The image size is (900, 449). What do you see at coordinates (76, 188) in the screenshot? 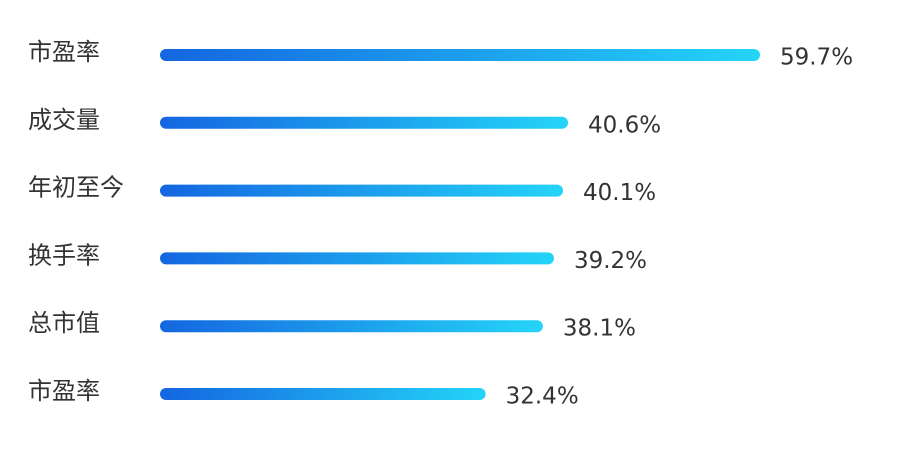
I see `category-label: 年初至今` at bounding box center [76, 188].